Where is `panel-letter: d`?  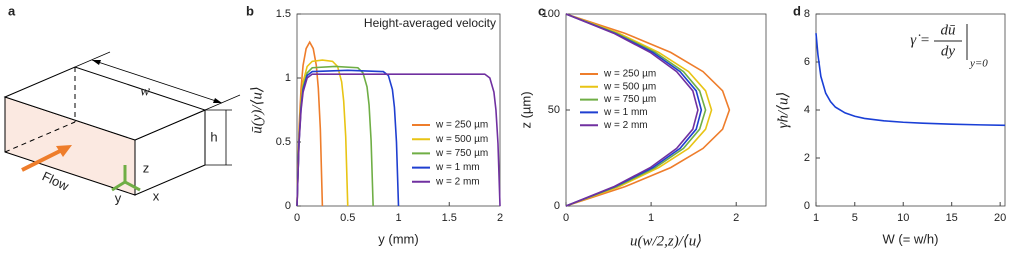
panel-letter: d is located at coordinates (797, 10).